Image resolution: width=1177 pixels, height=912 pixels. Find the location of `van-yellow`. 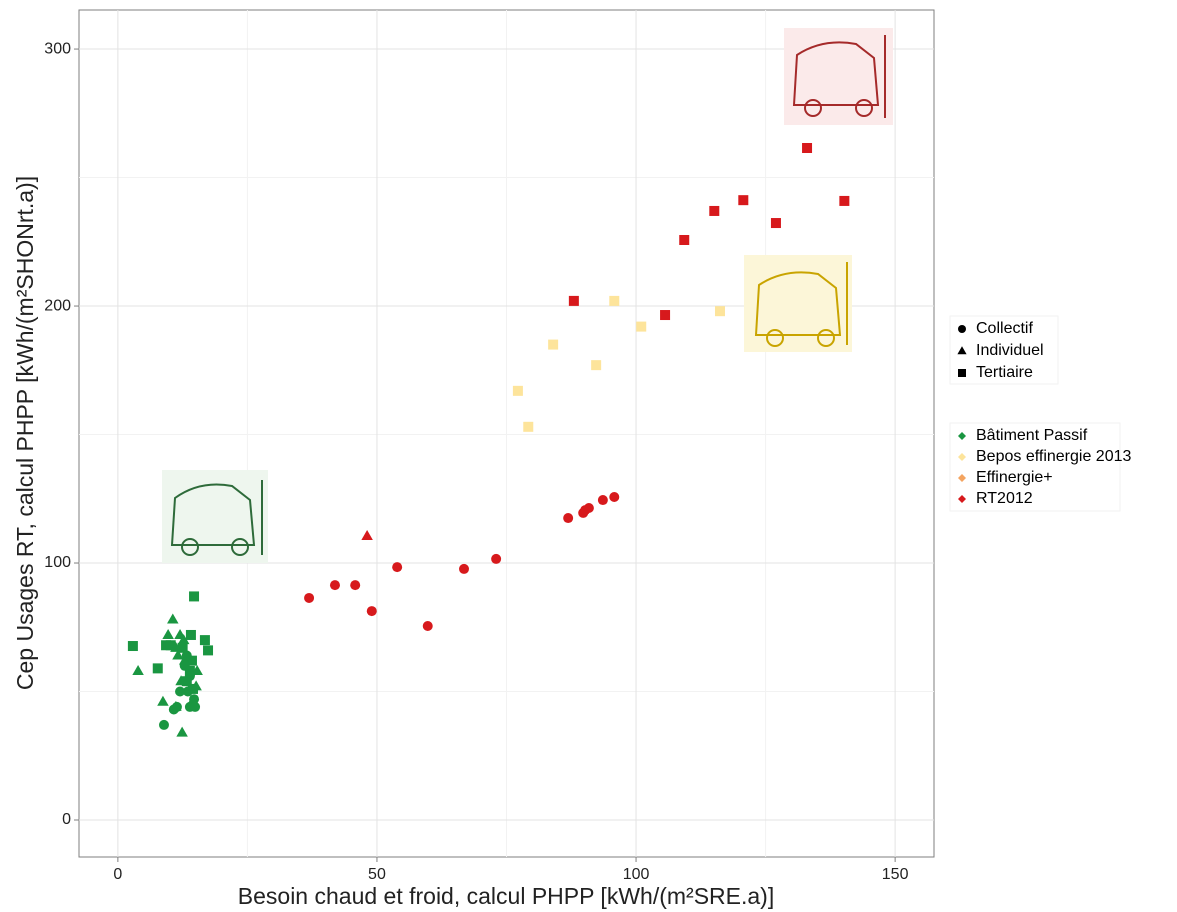

van-yellow is located at coordinates (798, 303).